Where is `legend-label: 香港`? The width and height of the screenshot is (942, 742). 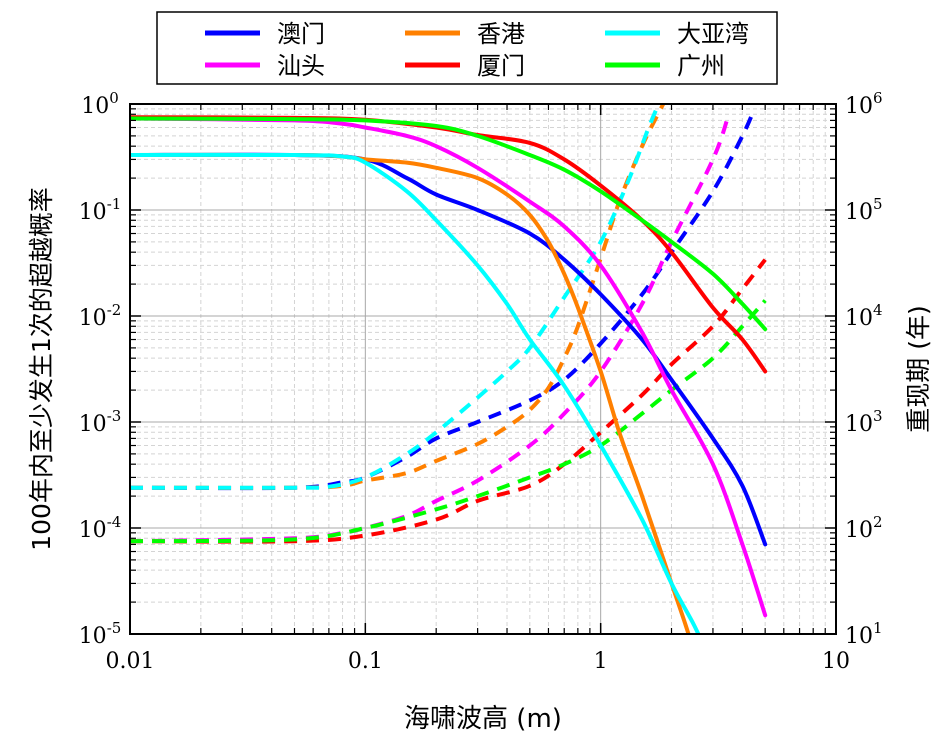 legend-label: 香港 is located at coordinates (501, 34).